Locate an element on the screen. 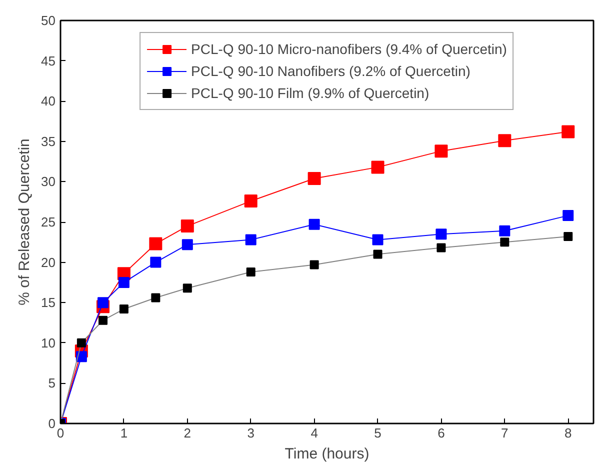 The height and width of the screenshot is (473, 603). y-tick-label: 20 is located at coordinates (48, 262).